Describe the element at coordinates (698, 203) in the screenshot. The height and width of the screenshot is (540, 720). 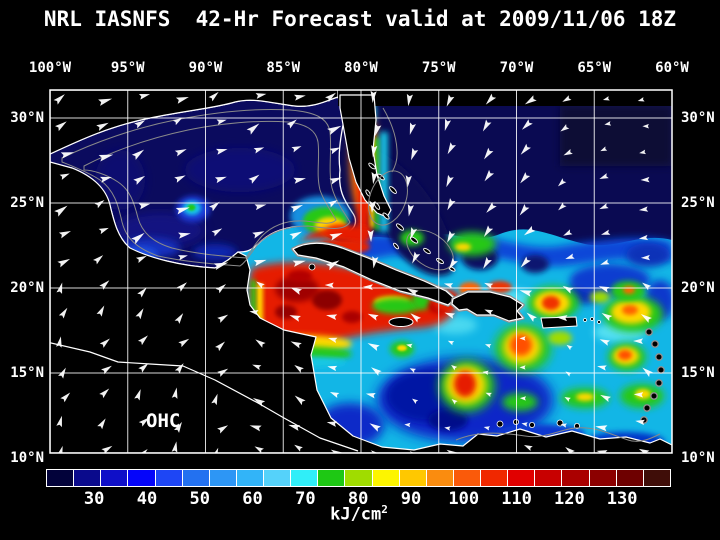
I see `lat-tick-label-right: 25°N` at that location.